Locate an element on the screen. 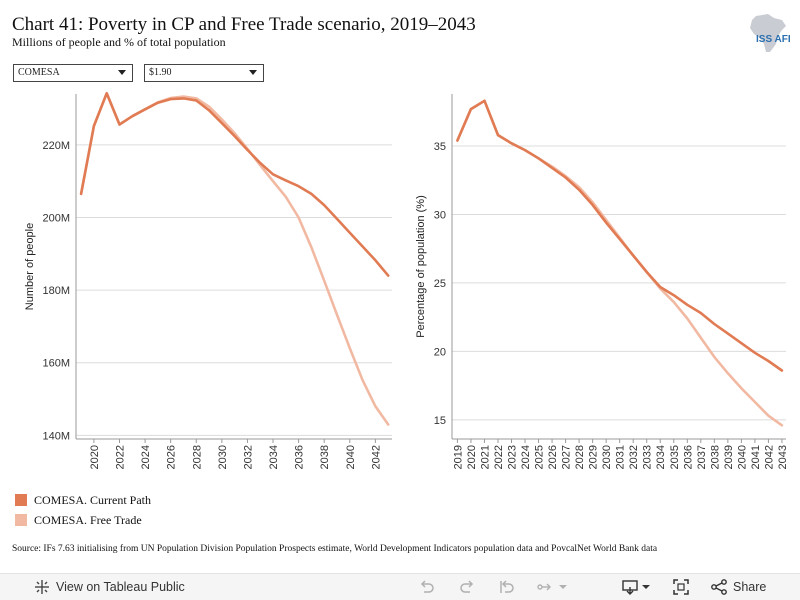 This screenshot has height=600, width=800. y-tick-label: 30 is located at coordinates (440, 215).